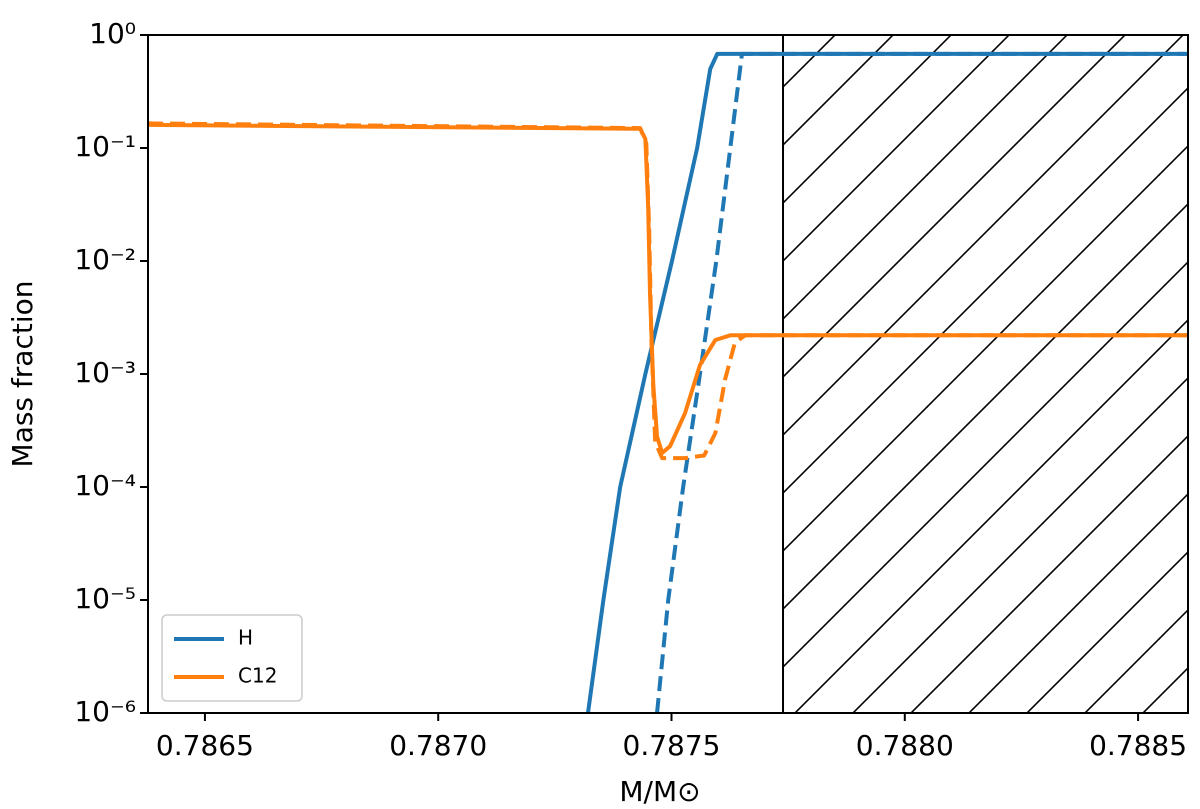  Describe the element at coordinates (112, 33) in the screenshot. I see `y-tick-label: 10⁰` at that location.